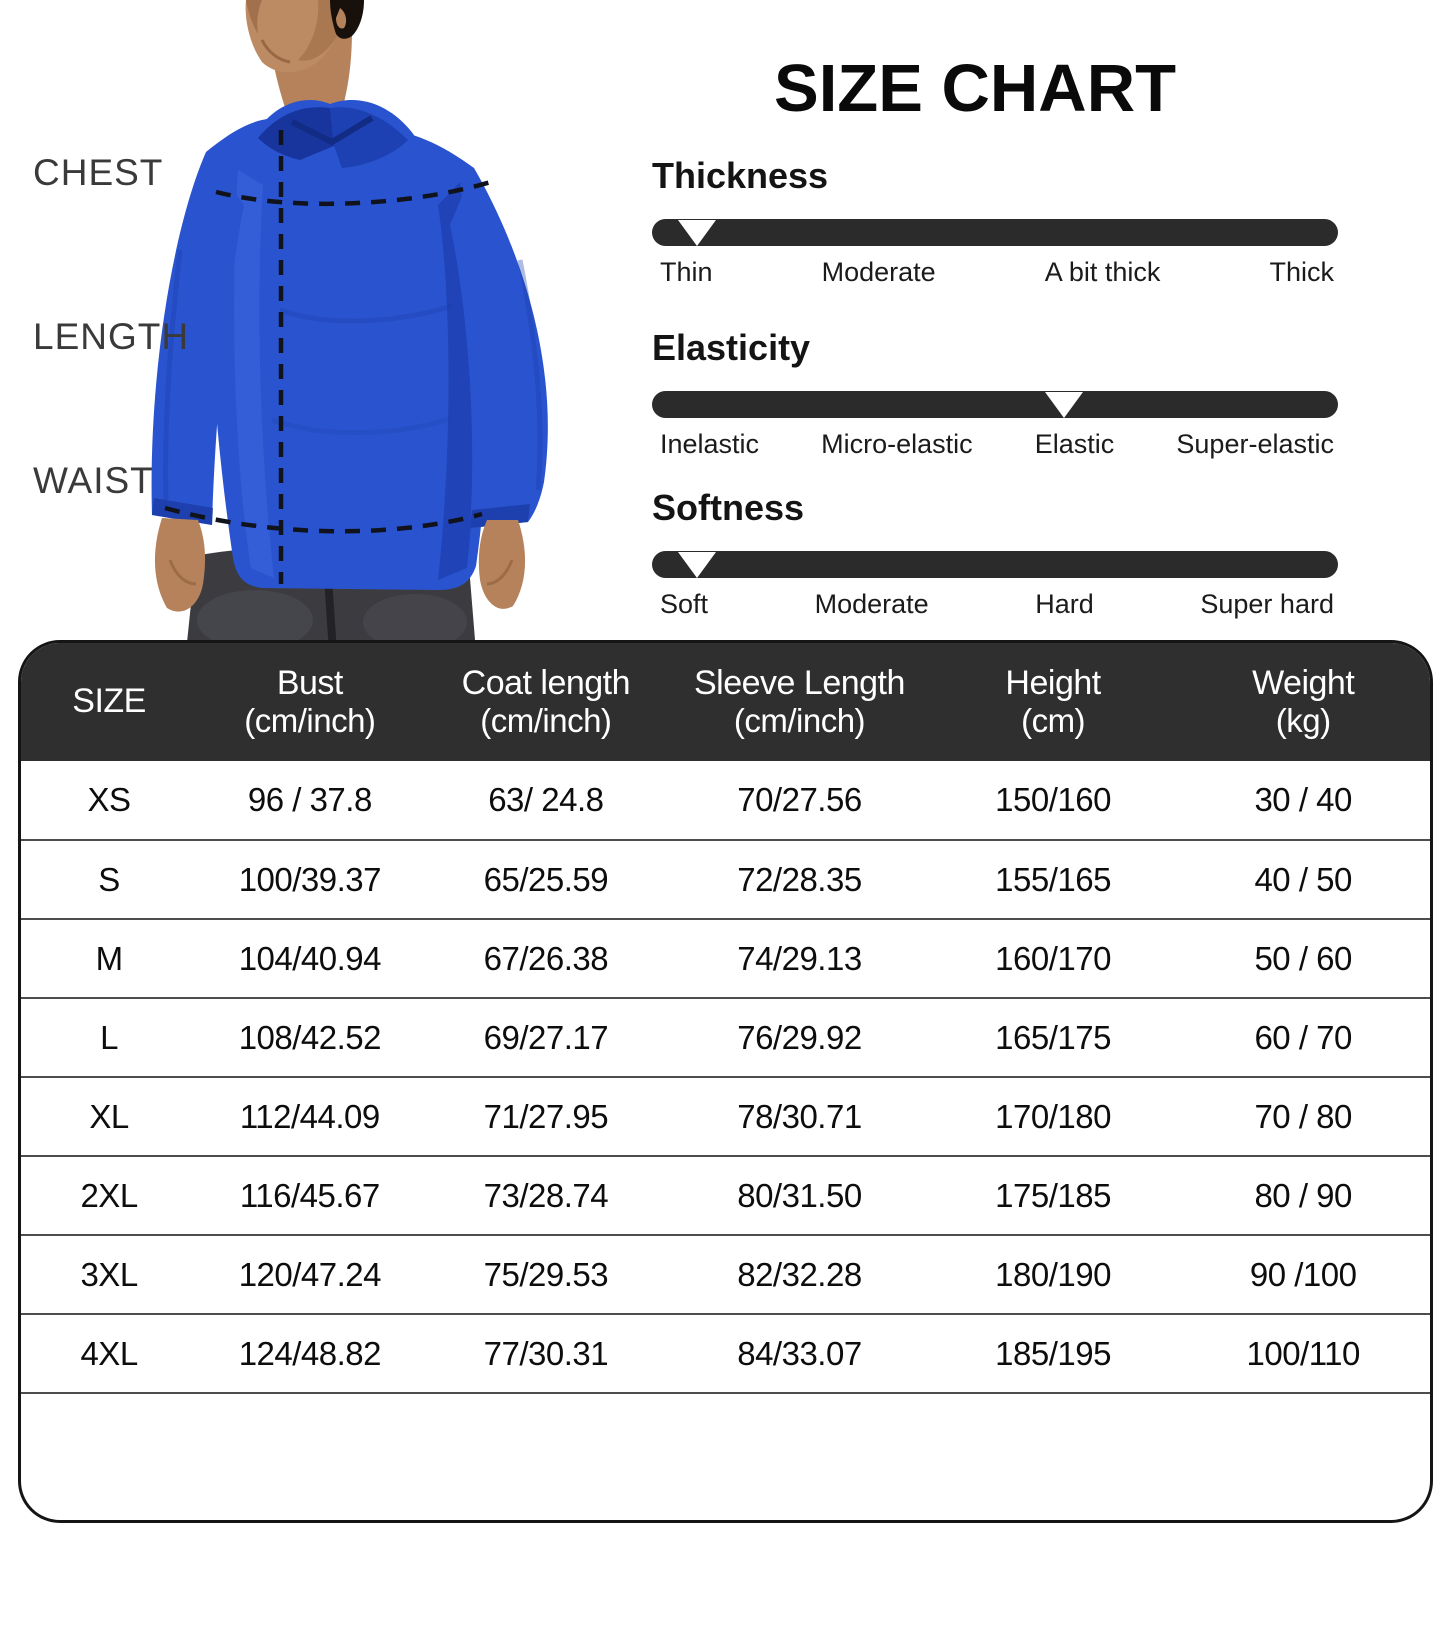 This screenshot has height=1636, width=1445. Describe the element at coordinates (310, 1117) in the screenshot. I see `bust-cell: 112/44.09` at that location.